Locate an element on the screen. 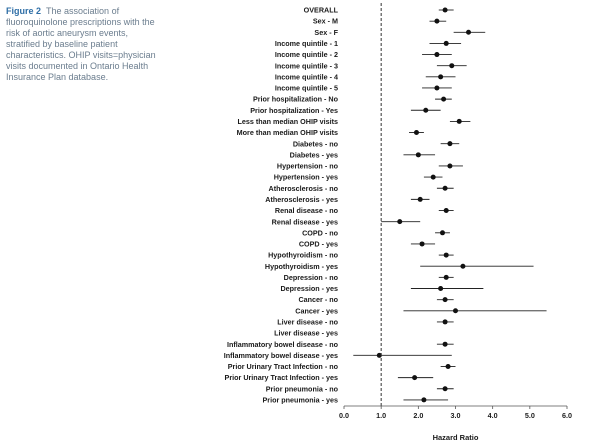 The image size is (600, 446). forest-row: Income quintile - 1 is located at coordinates (368, 43).